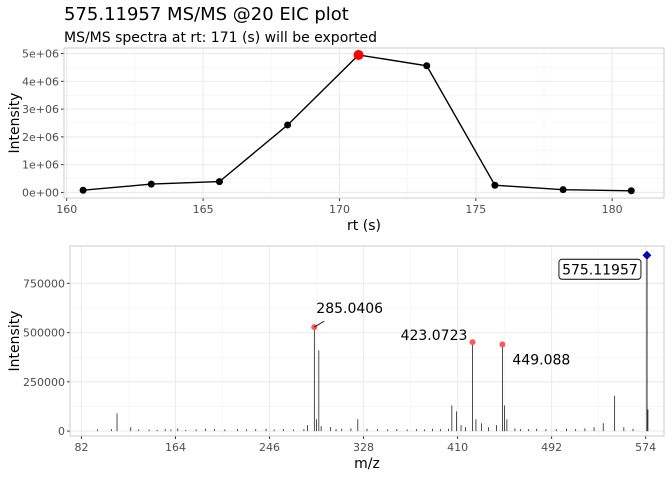 The image size is (672, 480). Describe the element at coordinates (319, 324) in the screenshot. I see `label-leader-line` at that location.